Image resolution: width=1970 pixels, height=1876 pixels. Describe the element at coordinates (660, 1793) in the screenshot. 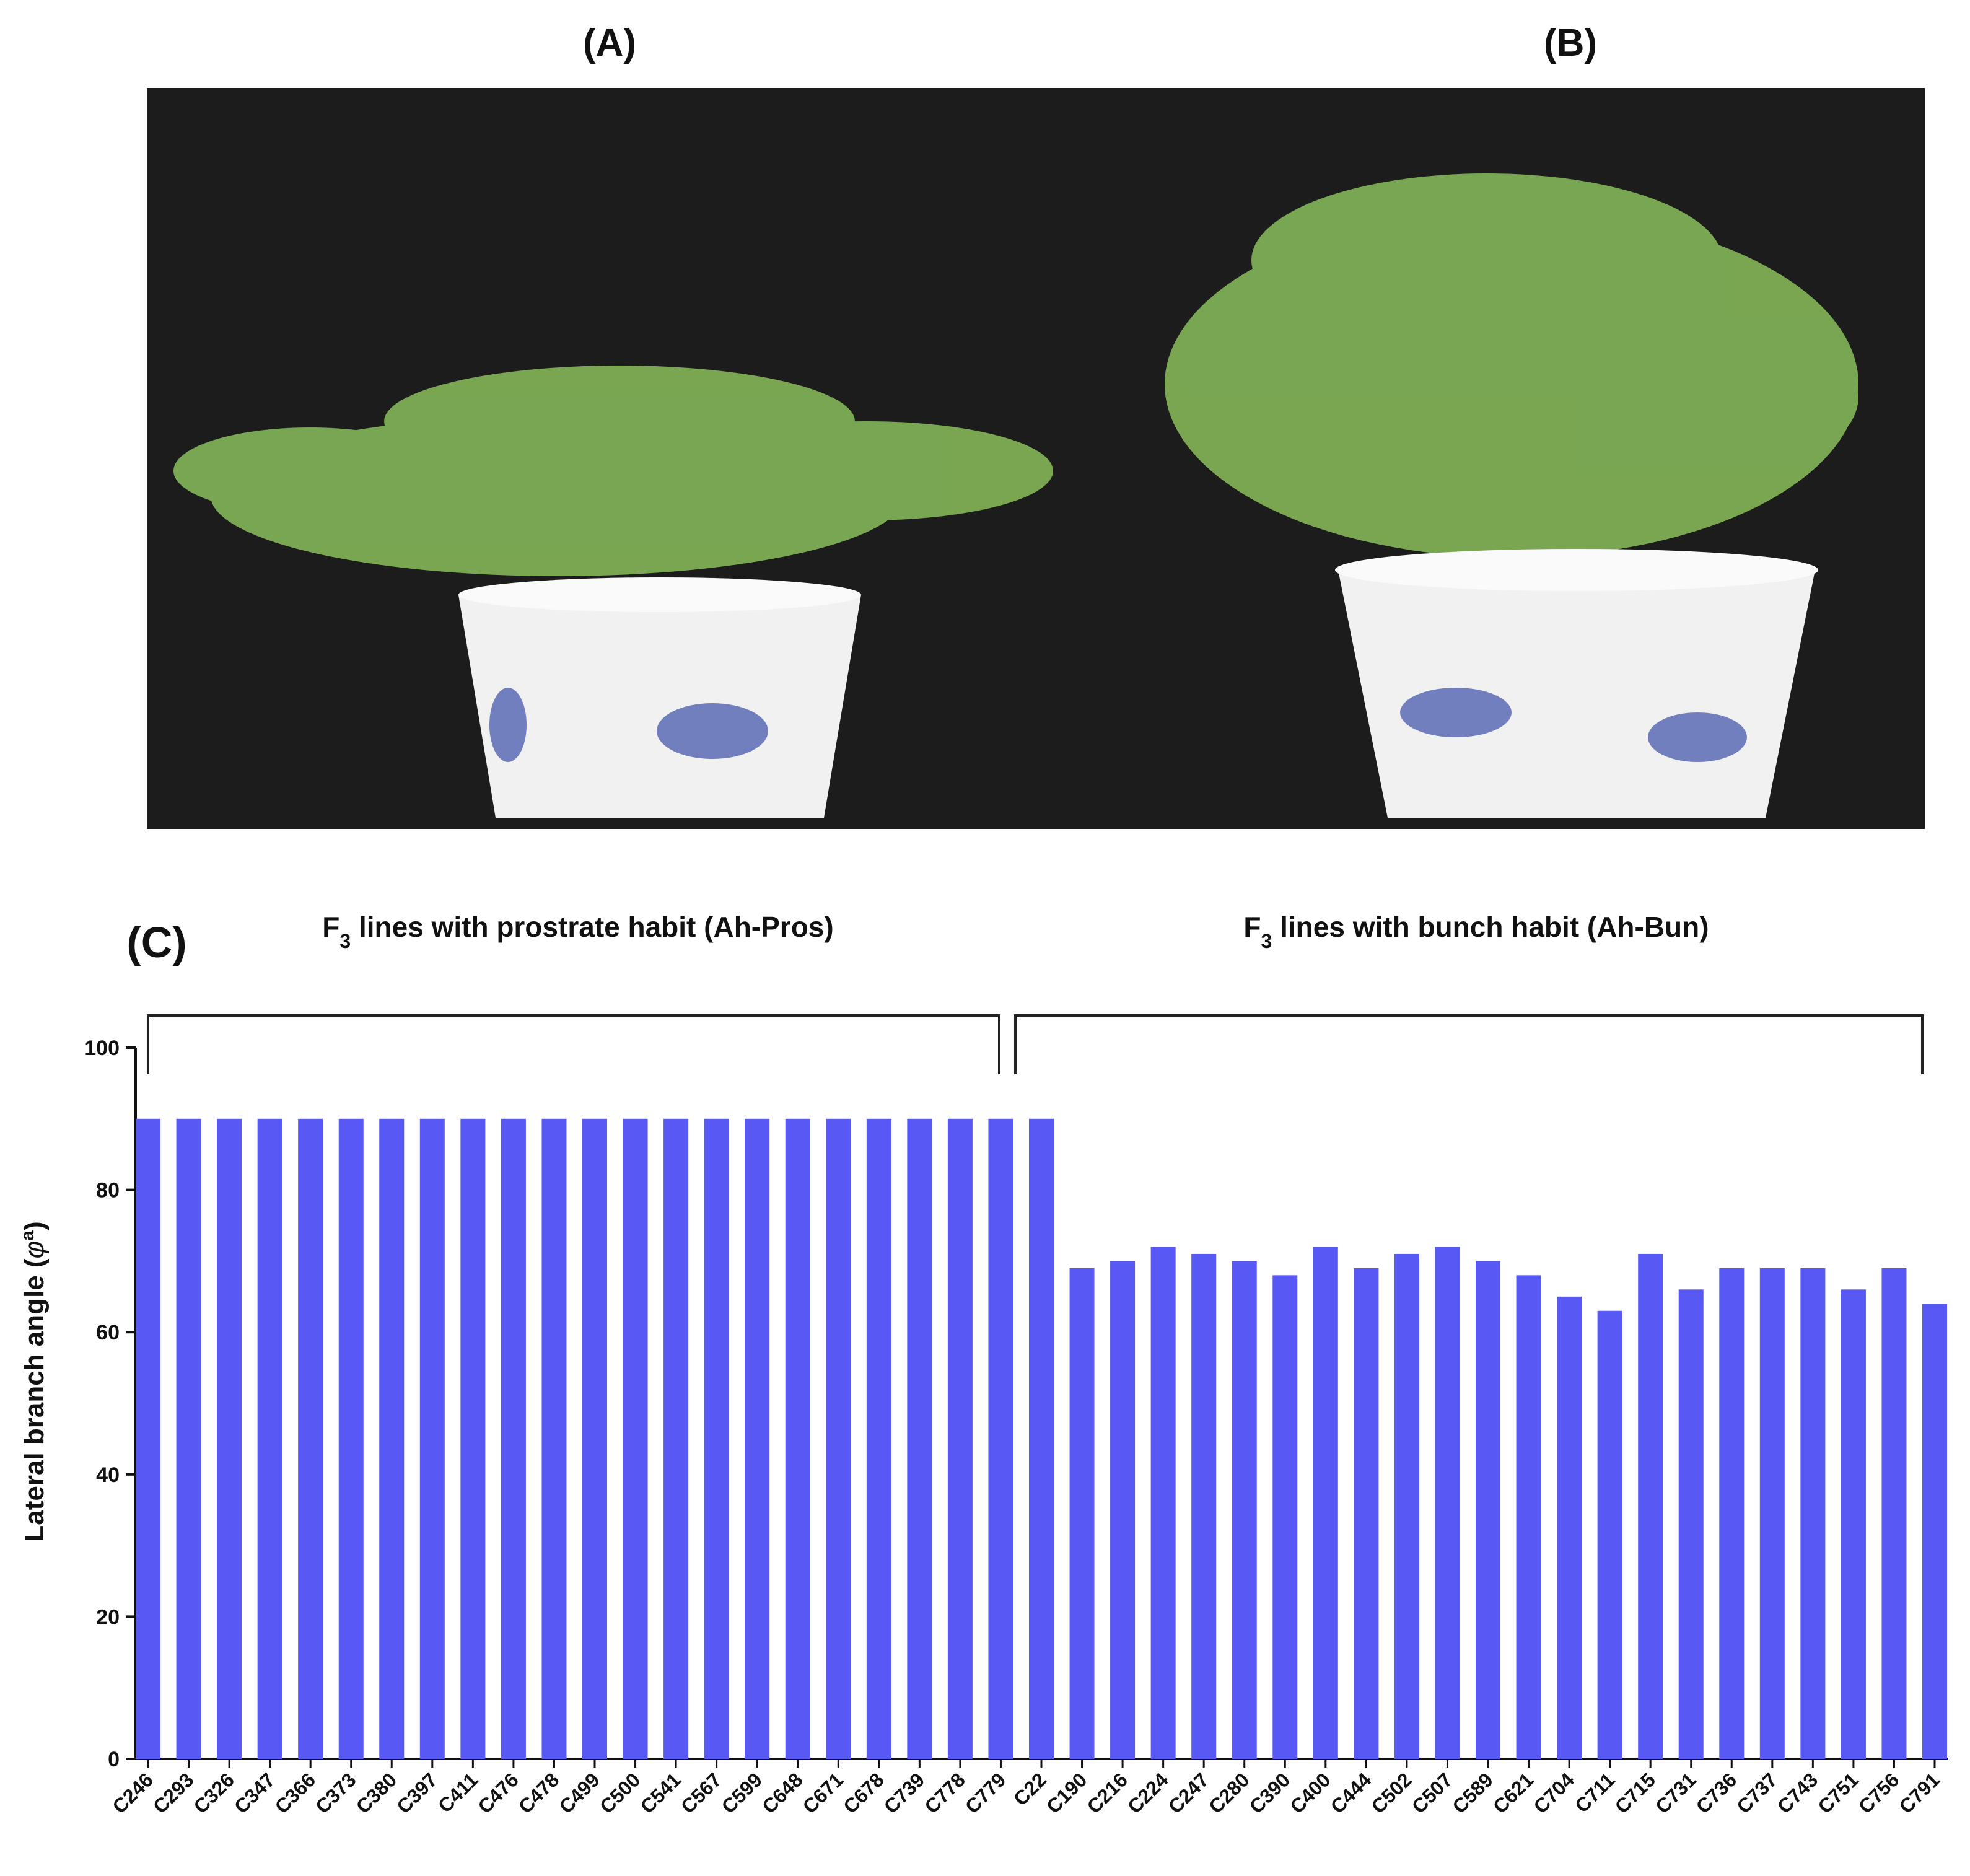

I see `x-tick-label: C541` at that location.